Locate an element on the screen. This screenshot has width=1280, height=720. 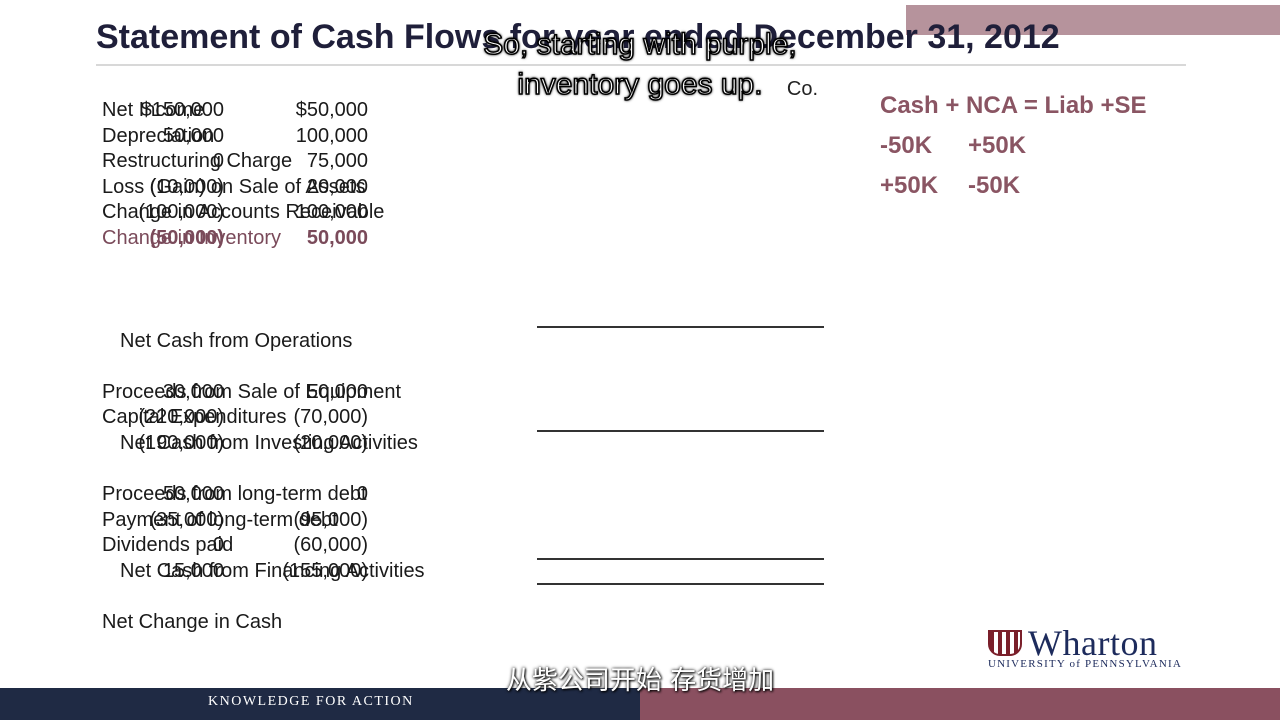
footer-bar-right is located at coordinates (960, 704).